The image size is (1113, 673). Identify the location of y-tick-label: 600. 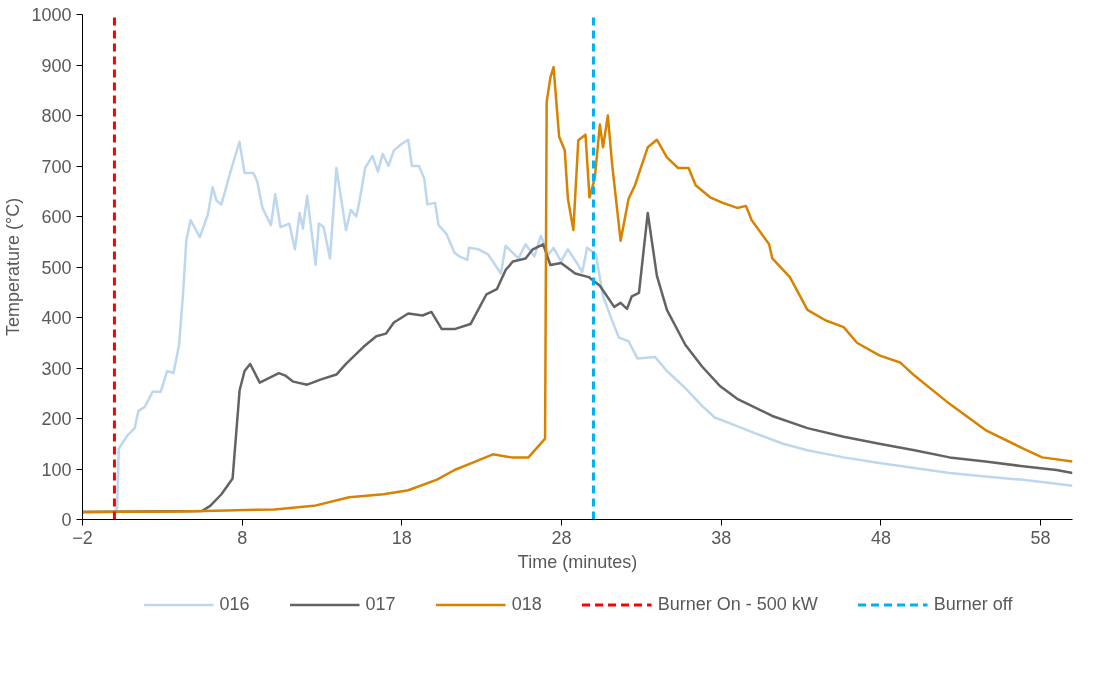
(56, 217).